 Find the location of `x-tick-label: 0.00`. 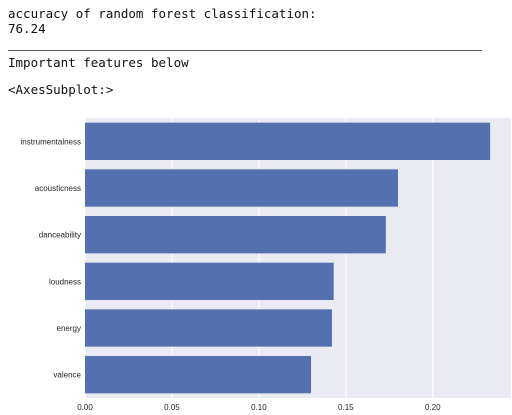

x-tick-label: 0.00 is located at coordinates (85, 407).